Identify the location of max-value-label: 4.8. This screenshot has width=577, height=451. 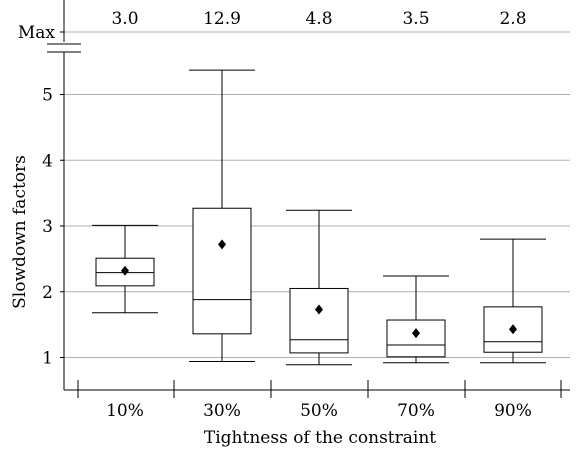
(318, 19).